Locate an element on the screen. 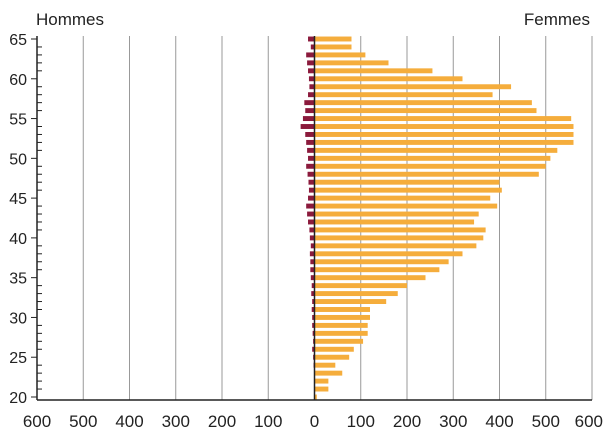  y-tick-label: 20 is located at coordinates (18, 398).